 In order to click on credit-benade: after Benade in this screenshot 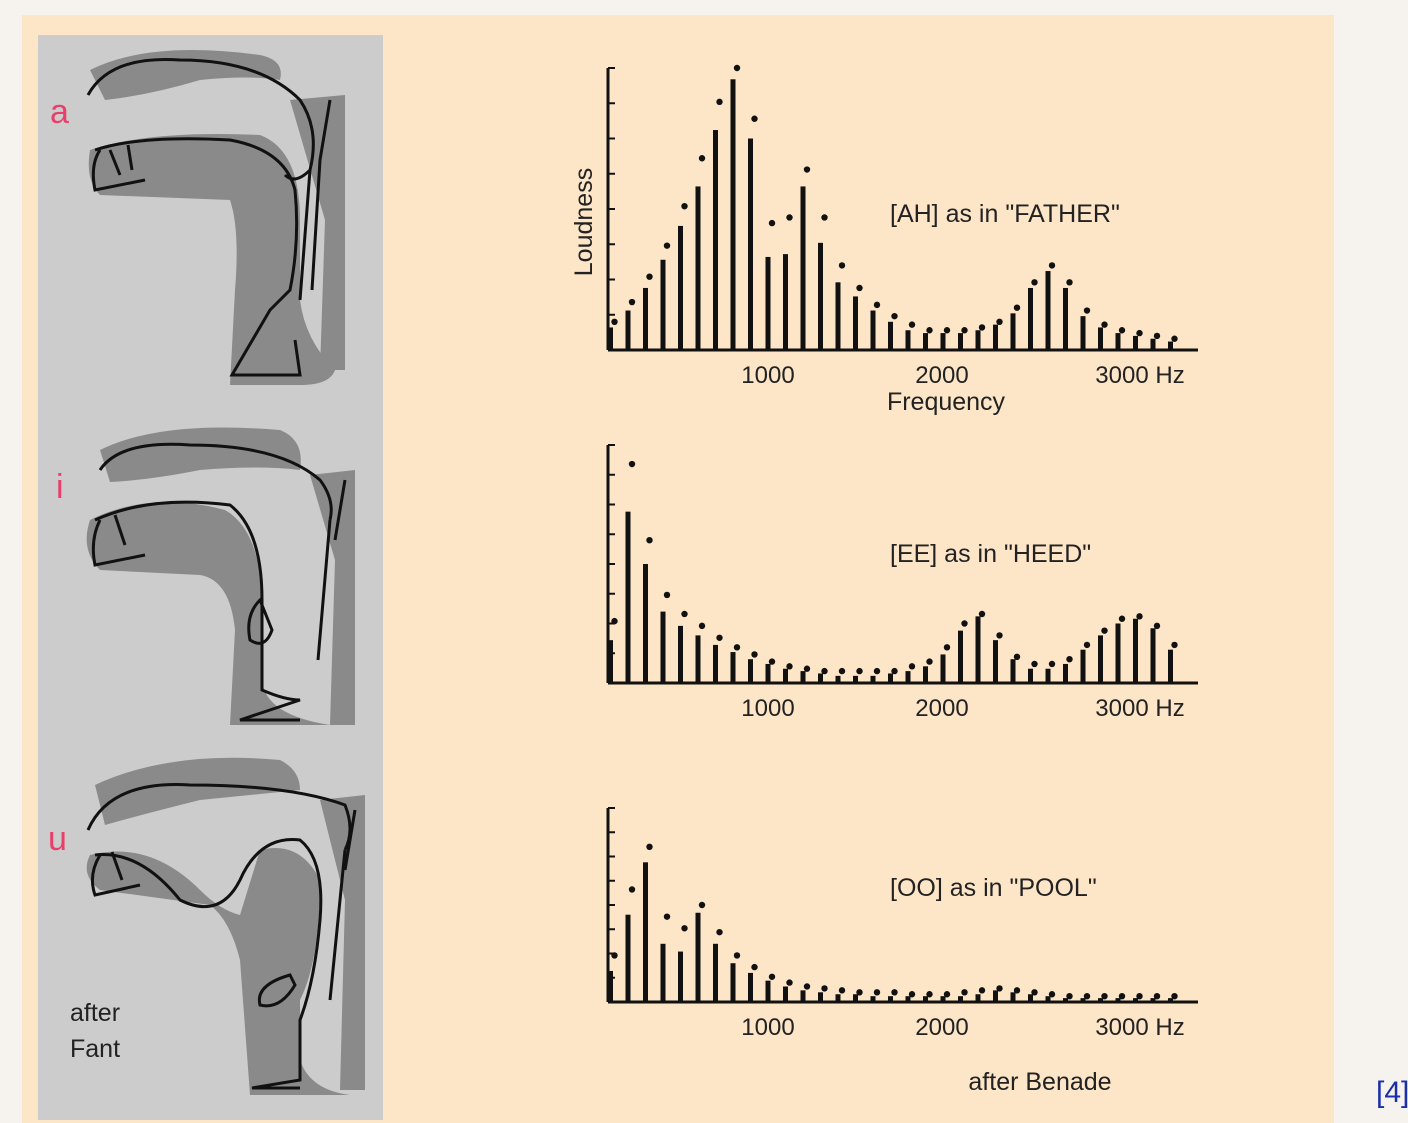, I will do `click(1039, 1082)`.